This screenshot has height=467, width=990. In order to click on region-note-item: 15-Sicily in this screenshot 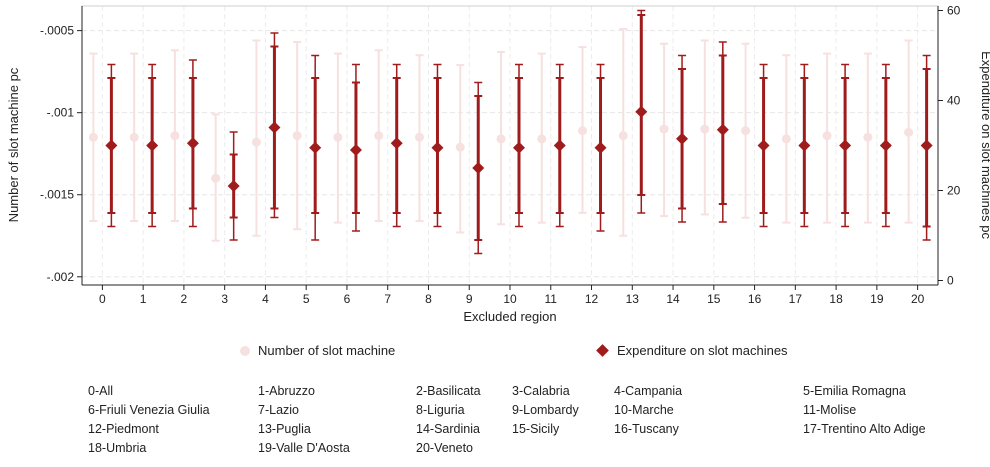, I will do `click(536, 429)`.